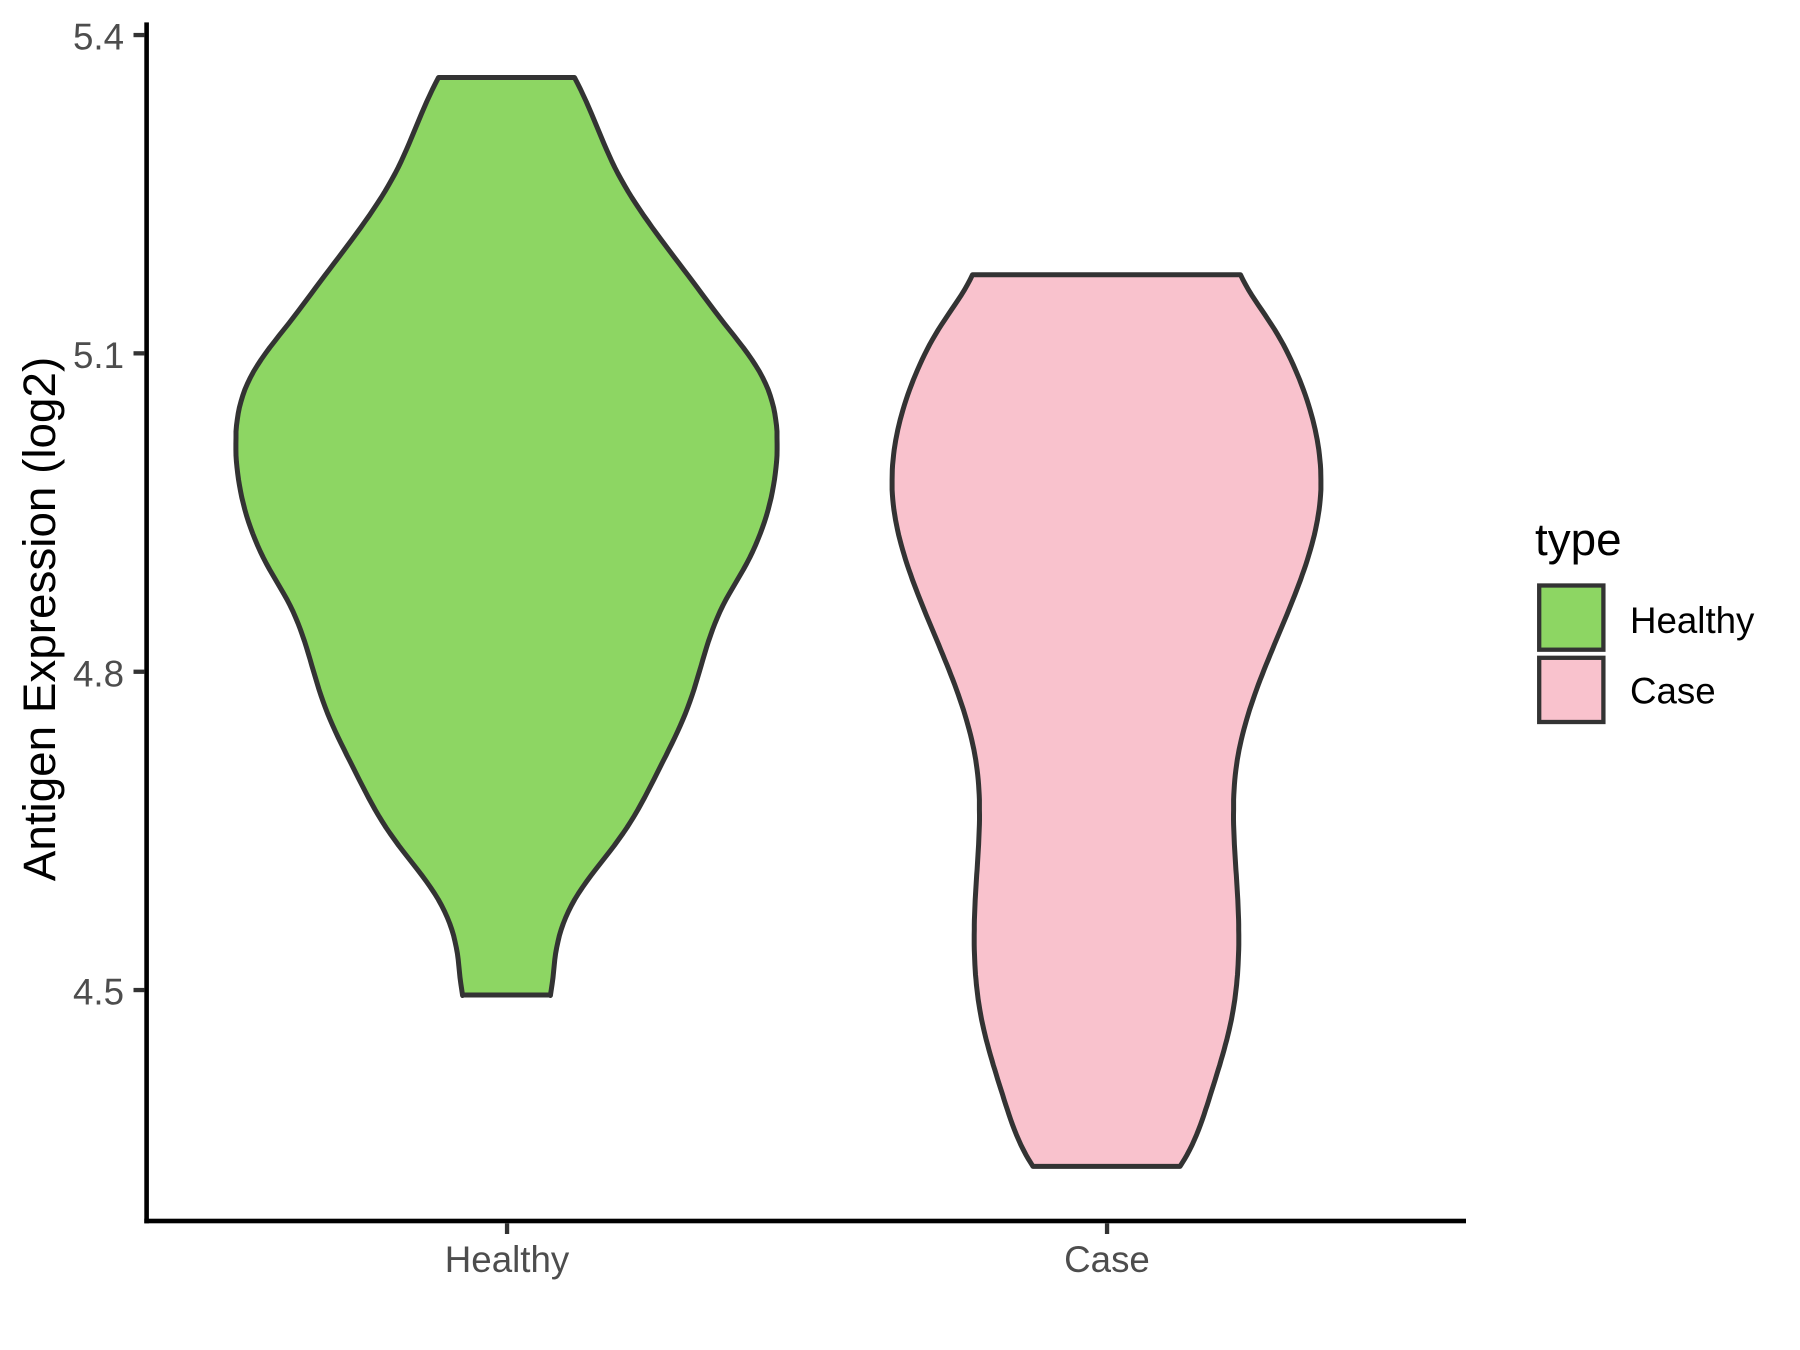  What do you see at coordinates (98, 355) in the screenshot?
I see `svg-text: 5.1` at bounding box center [98, 355].